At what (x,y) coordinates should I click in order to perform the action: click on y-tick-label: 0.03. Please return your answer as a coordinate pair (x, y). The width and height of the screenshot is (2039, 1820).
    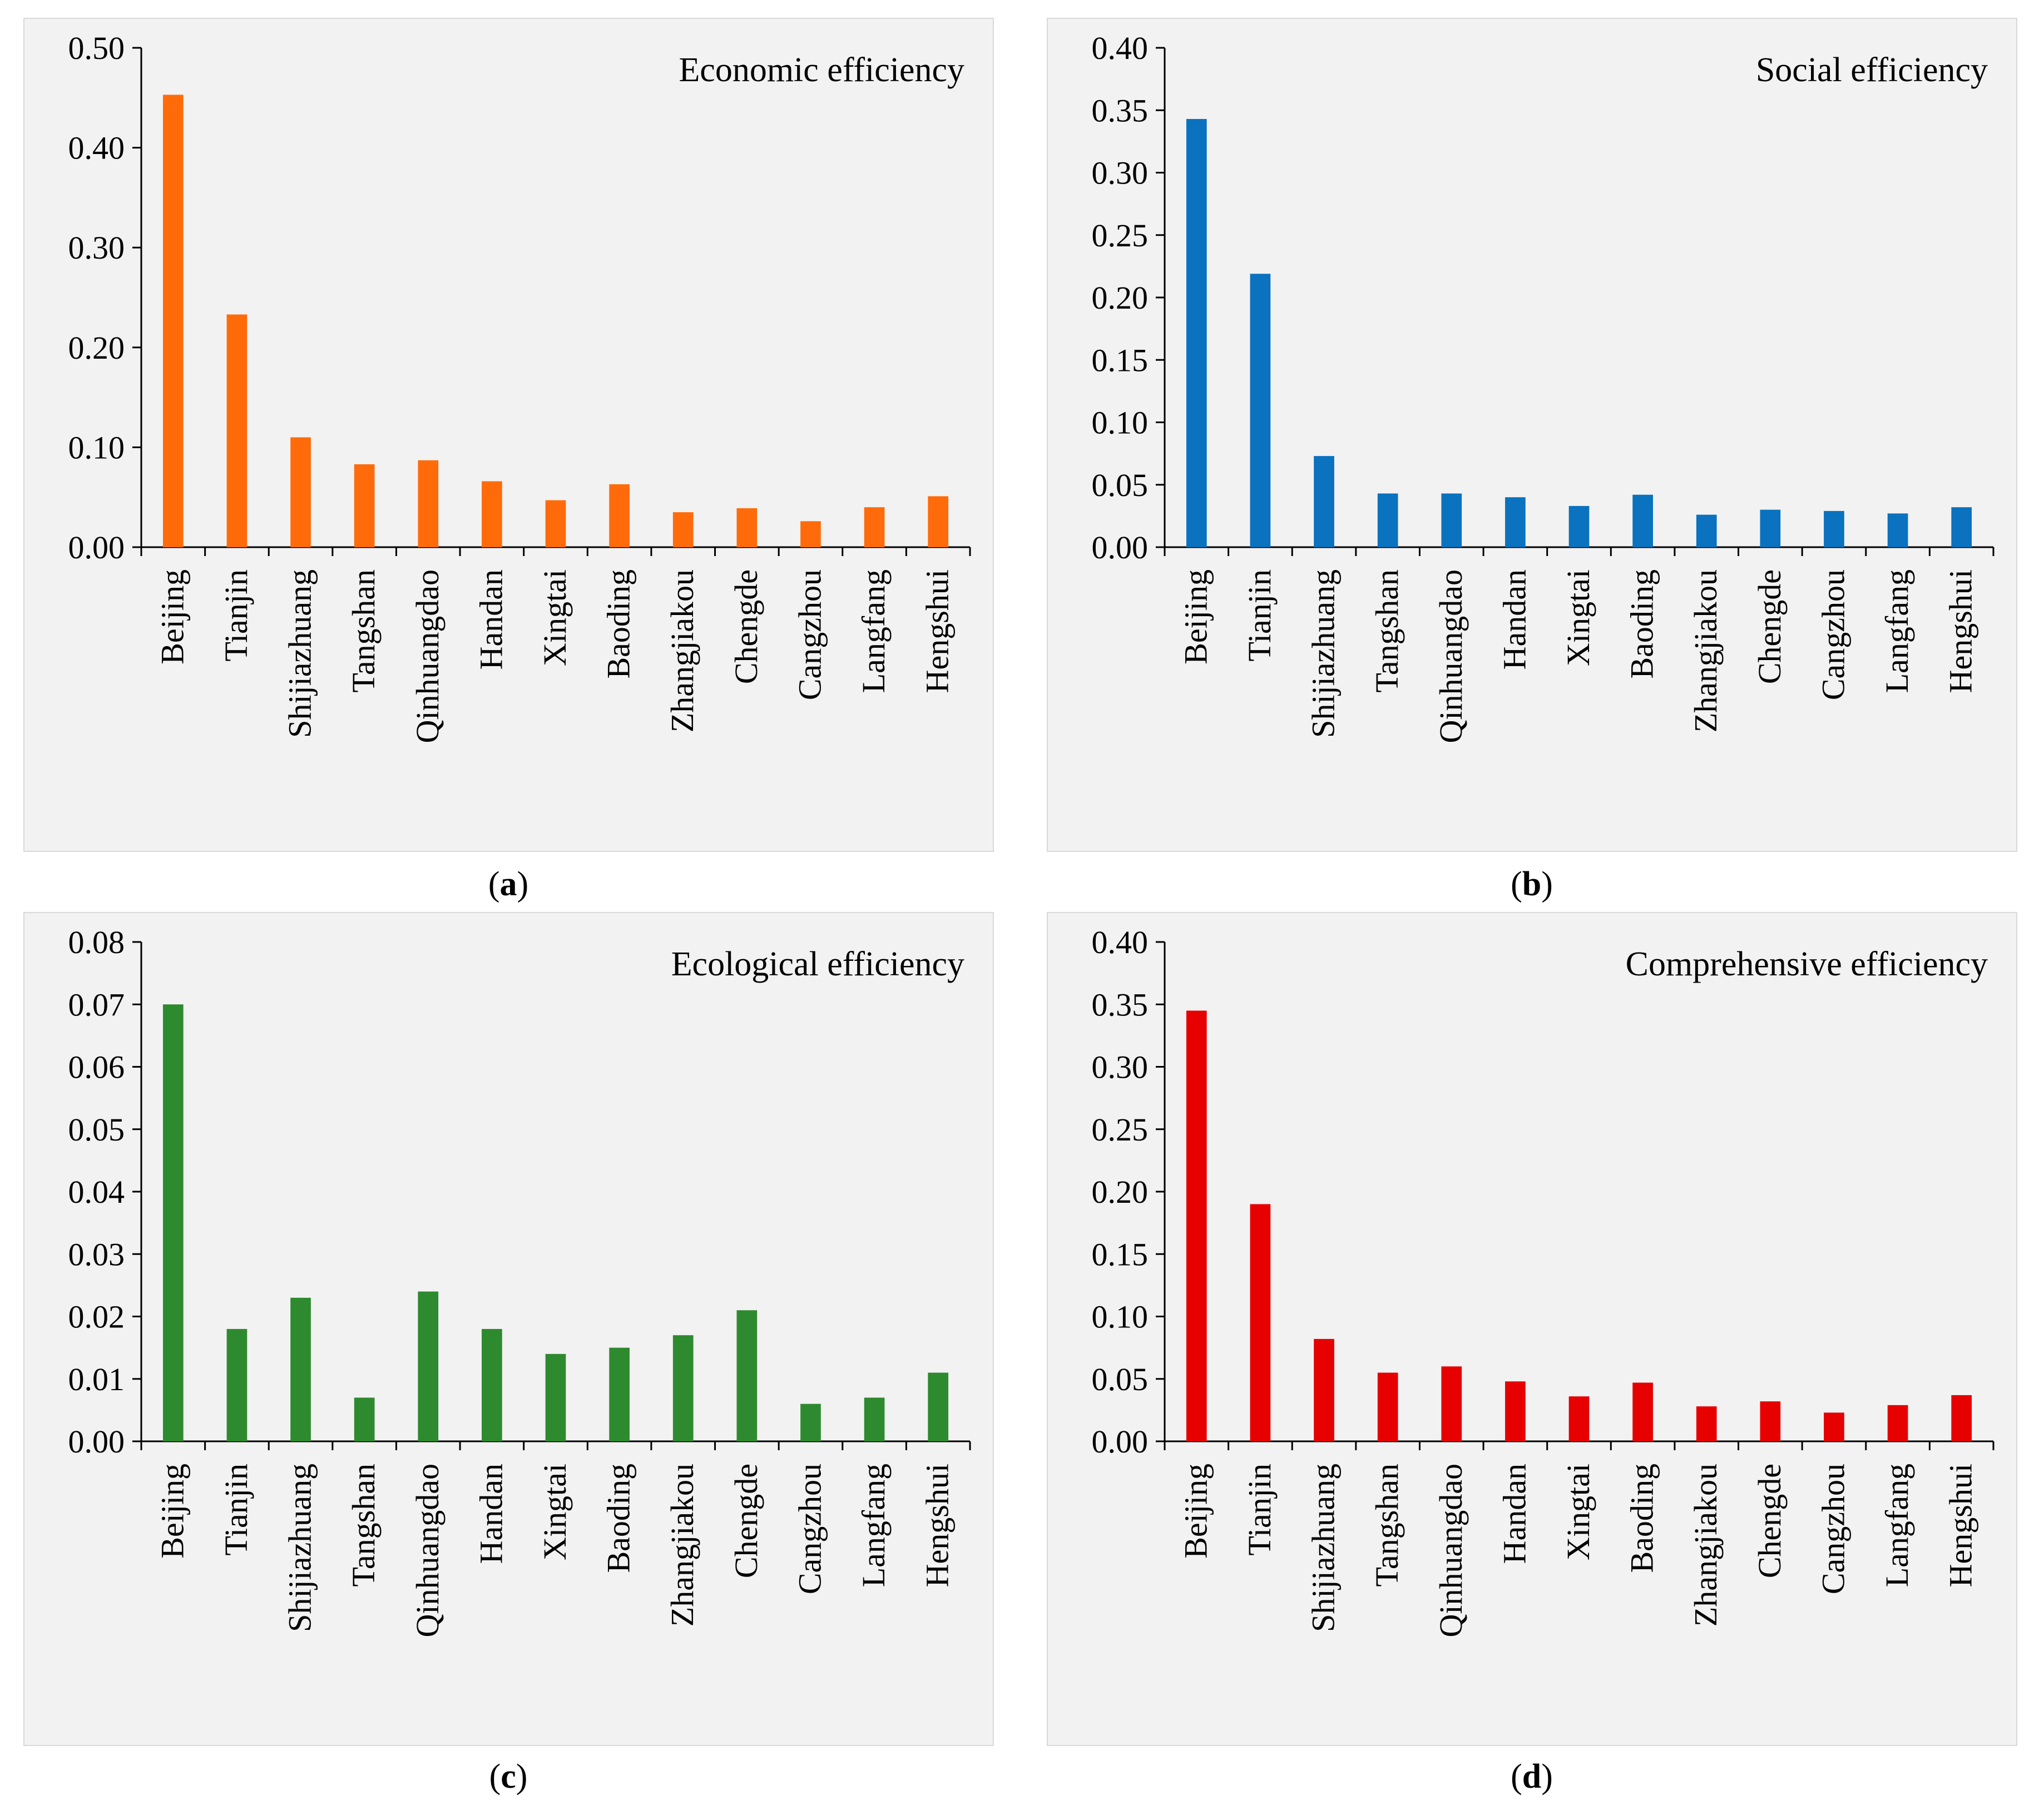
    Looking at the image, I should click on (97, 1254).